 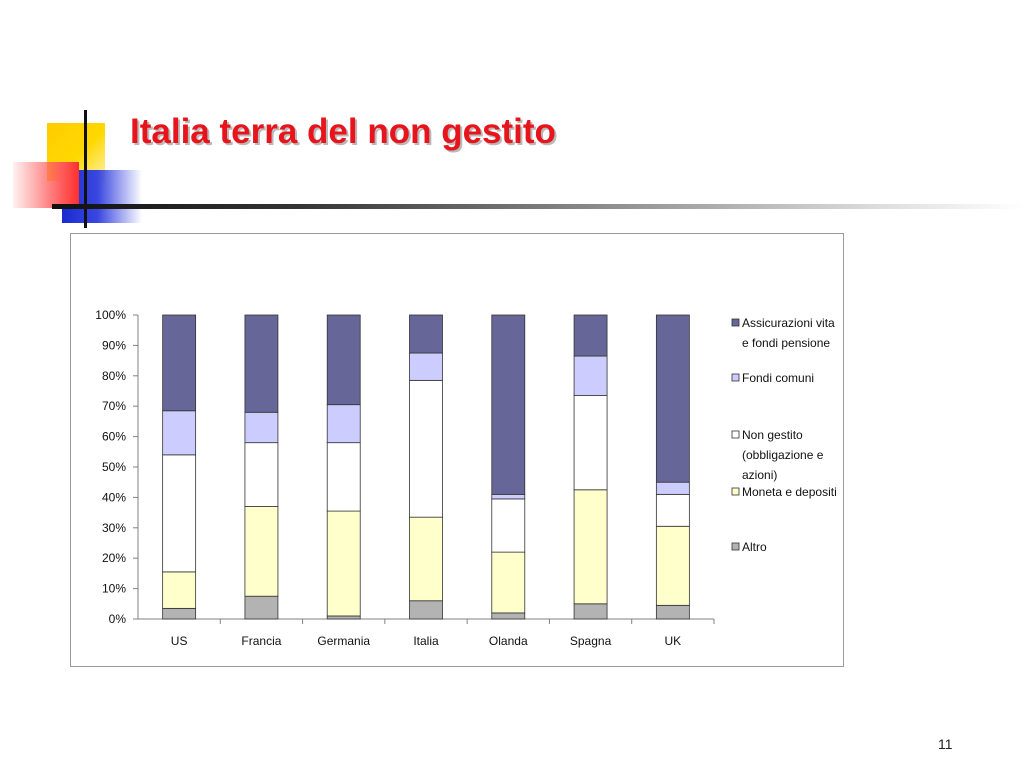 I want to click on x-tick-label: Italia, so click(x=426, y=641).